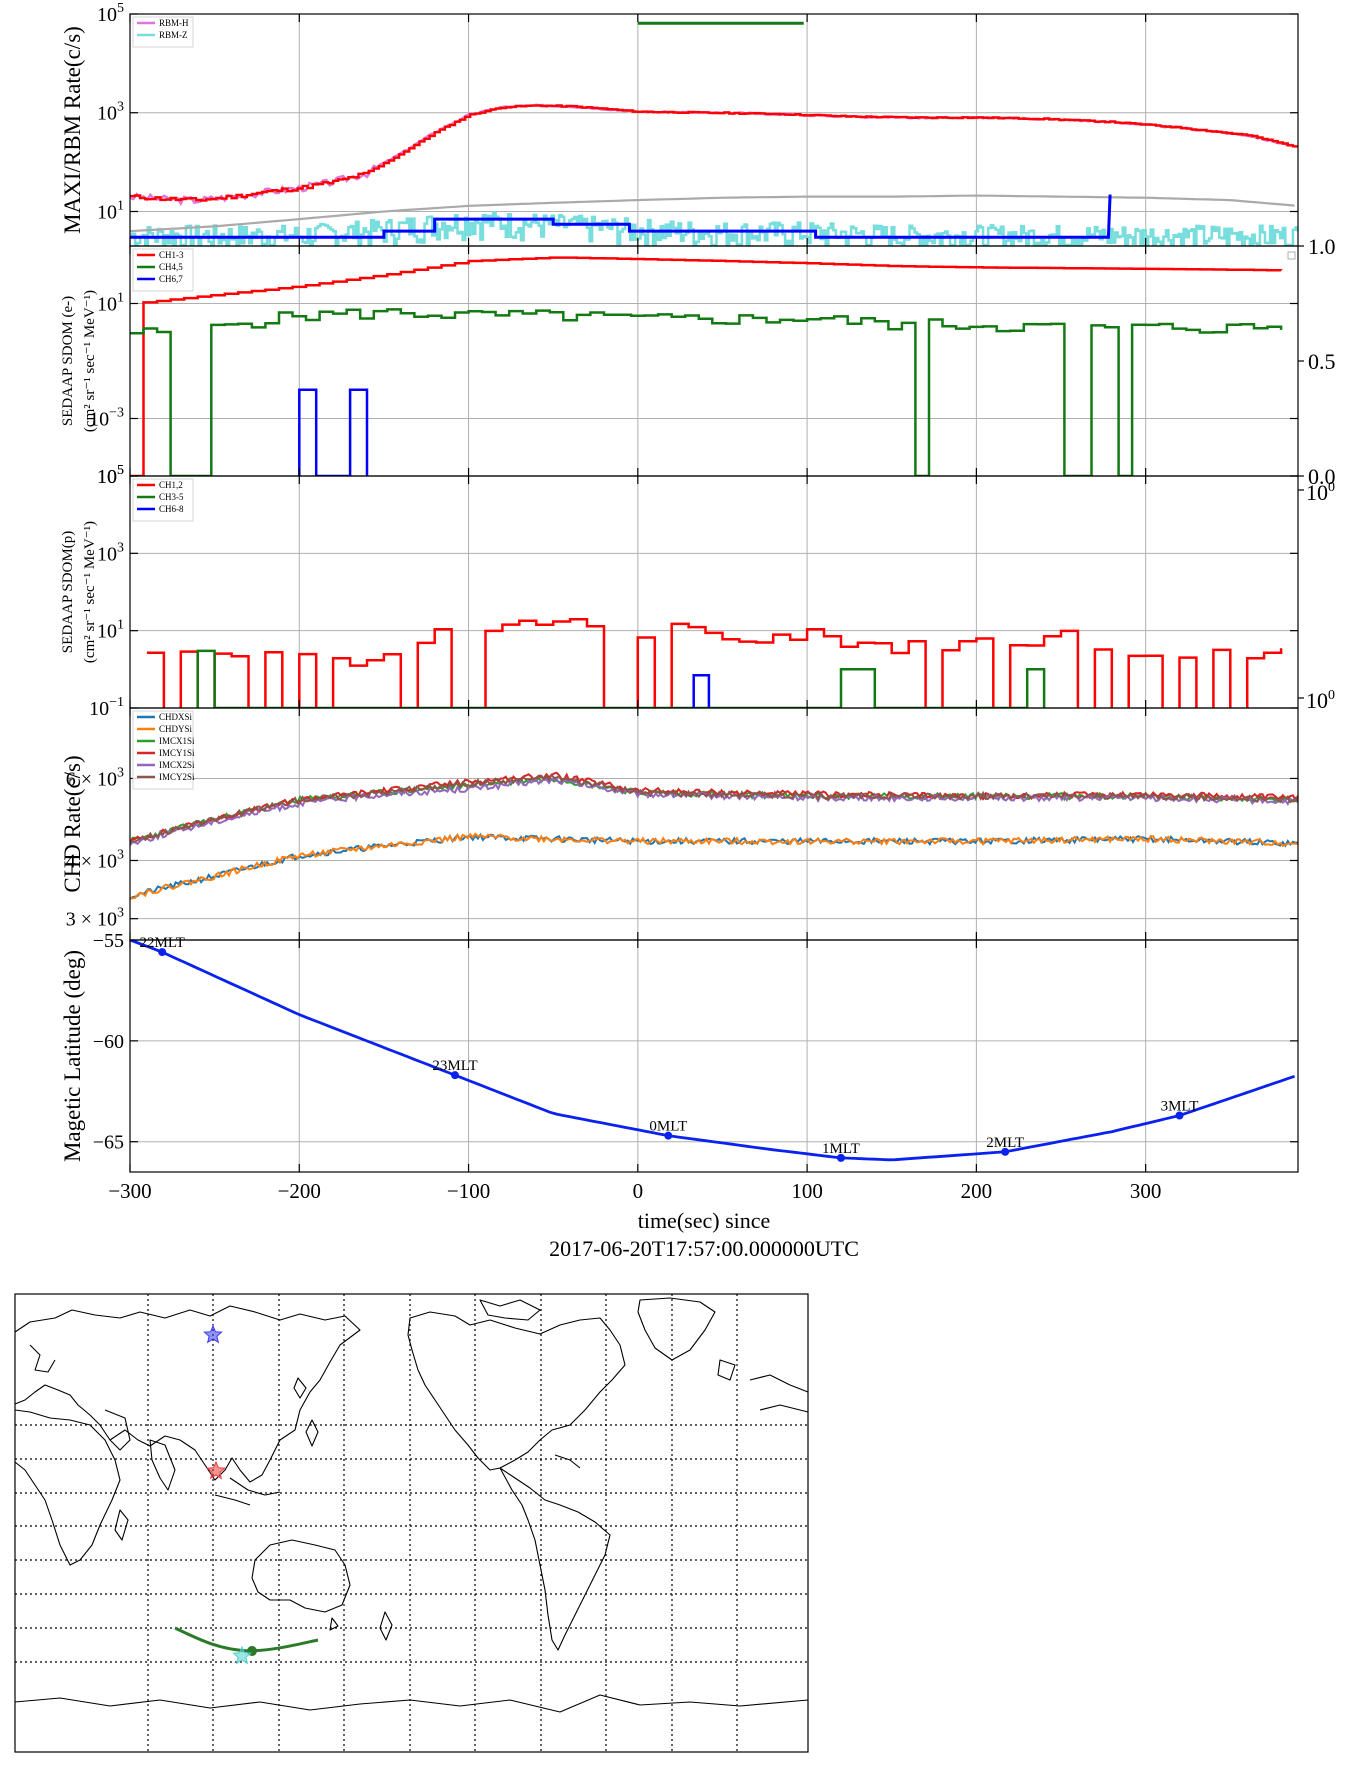 This screenshot has width=1345, height=1767. I want to click on panel-maxi, so click(714, 129).